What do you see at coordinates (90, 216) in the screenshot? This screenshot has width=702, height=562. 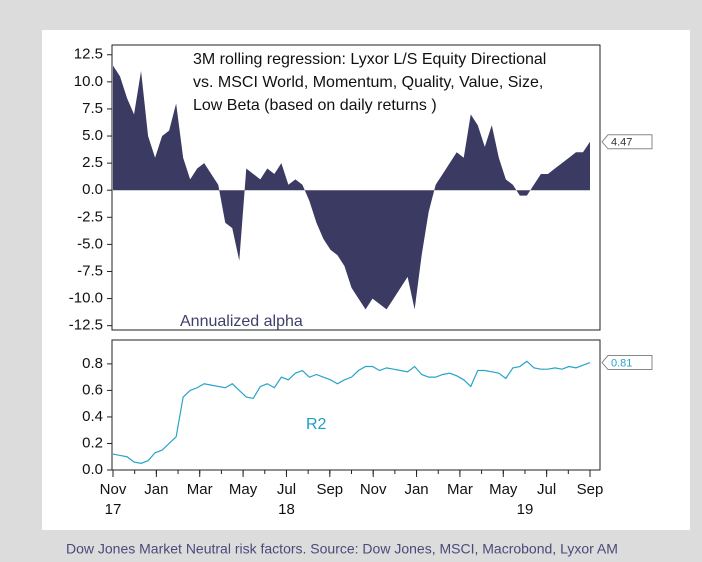 I see `y-tick-label: -2.5` at bounding box center [90, 216].